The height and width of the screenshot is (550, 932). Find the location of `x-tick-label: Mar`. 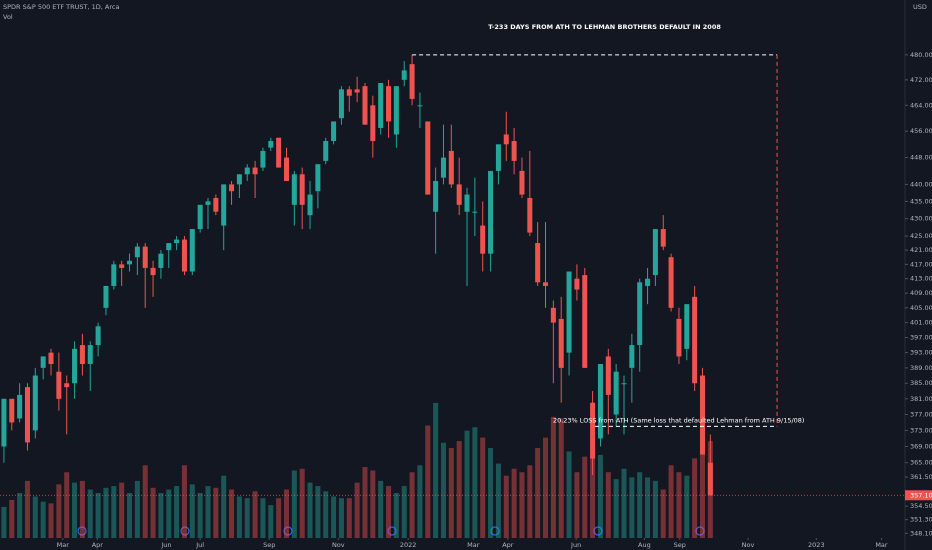

x-tick-label: Mar is located at coordinates (881, 545).